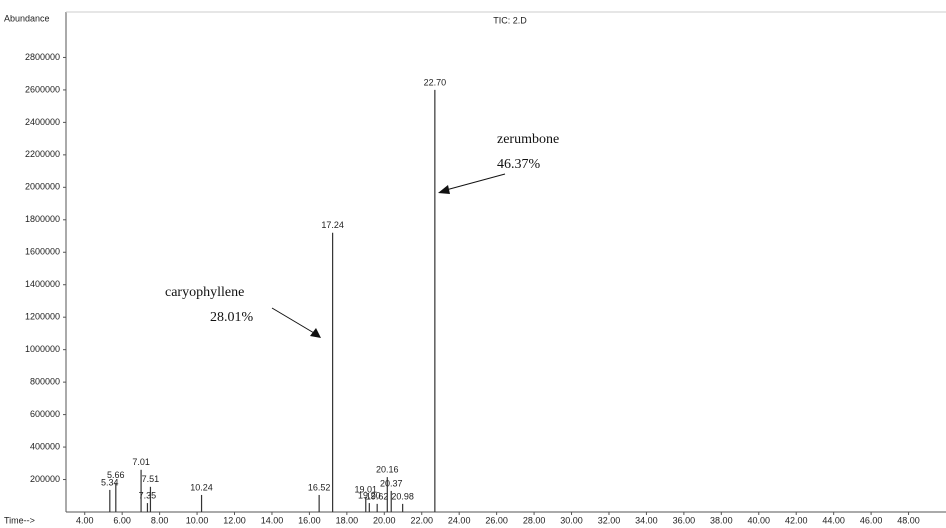  Describe the element at coordinates (721, 520) in the screenshot. I see `x-tick-label: 38.00` at that location.